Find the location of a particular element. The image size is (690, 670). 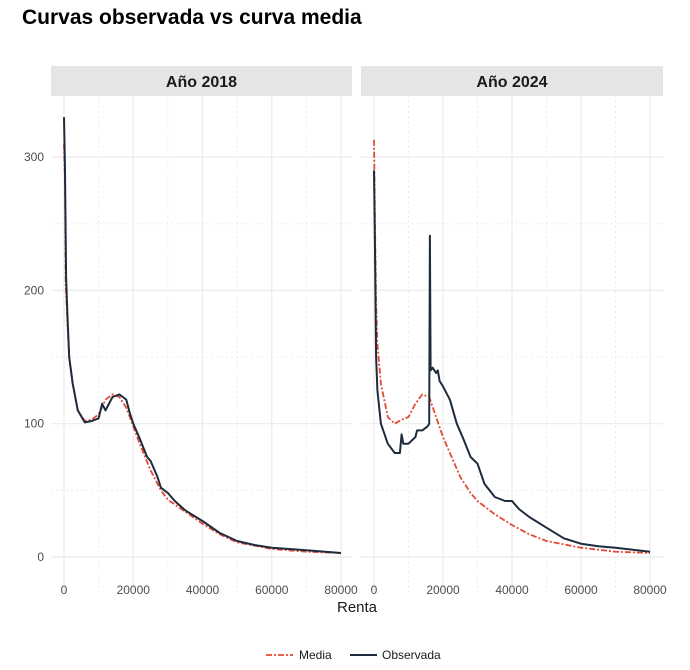

chart-title: Curvas observada vs curva media is located at coordinates (192, 17).